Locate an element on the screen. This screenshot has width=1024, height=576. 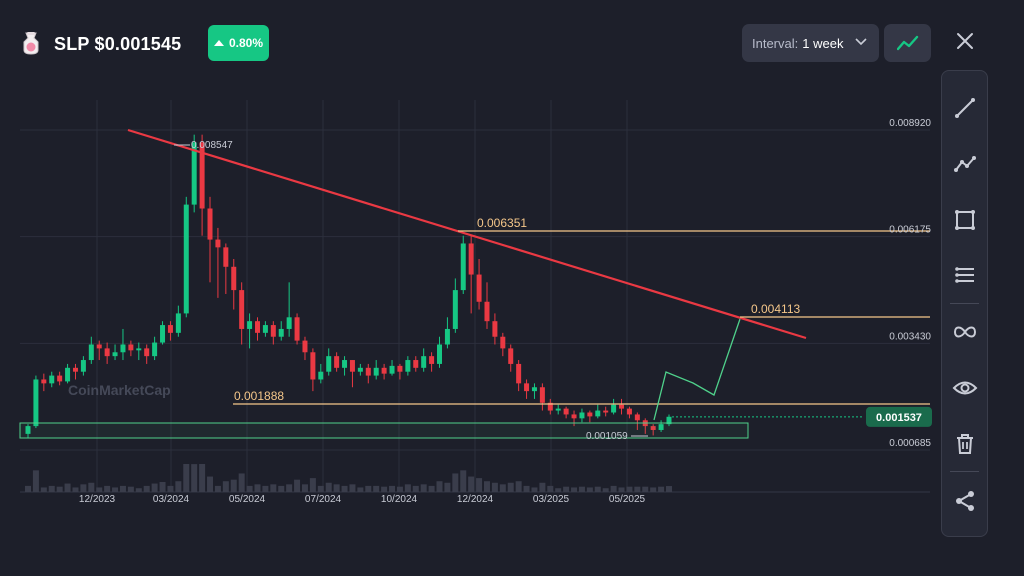
support-zone is located at coordinates (384, 430).